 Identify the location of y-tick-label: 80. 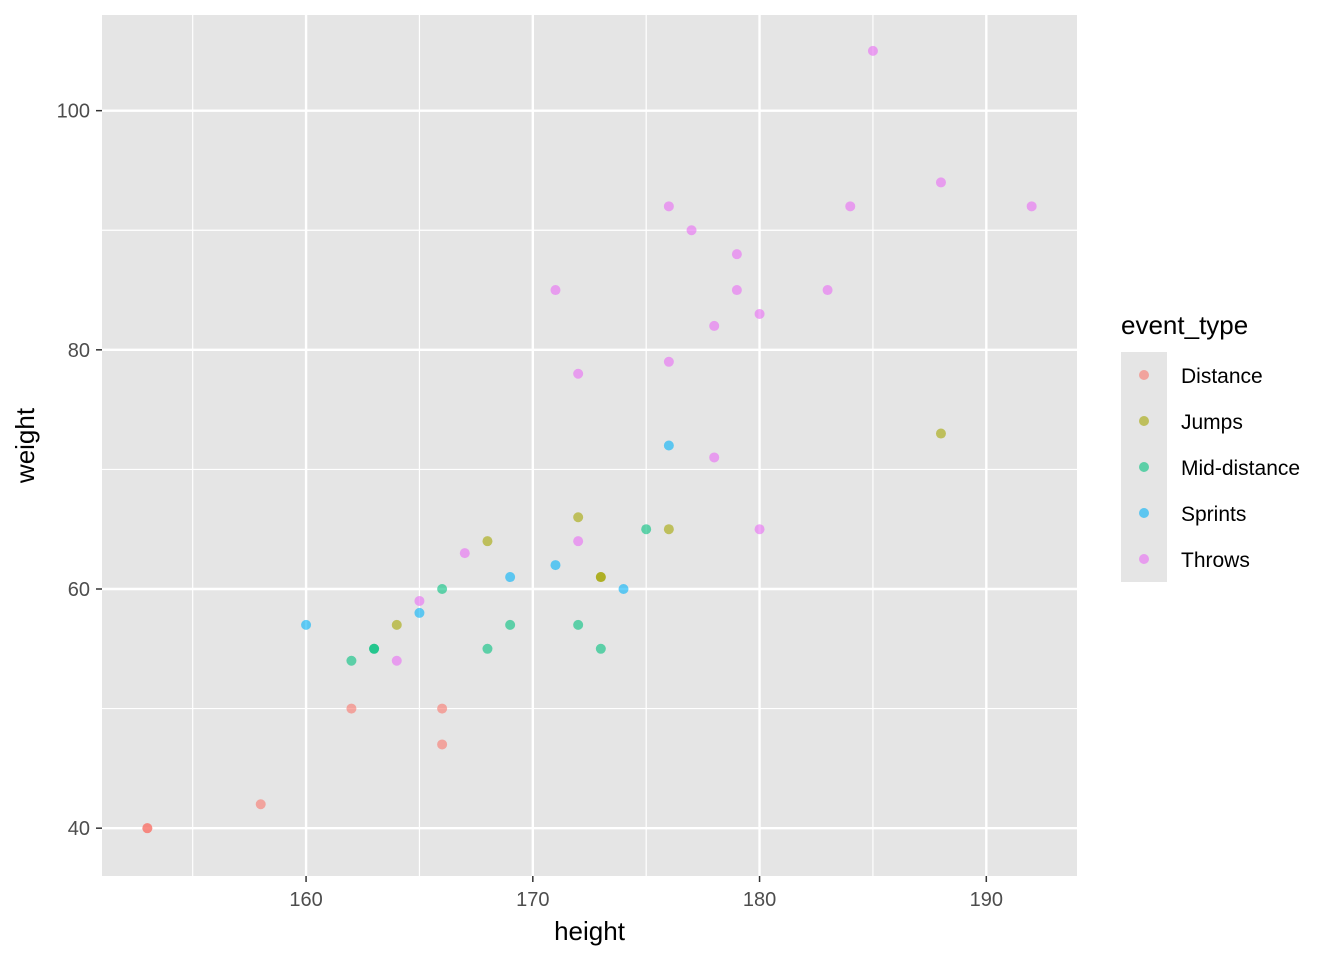
(79, 351).